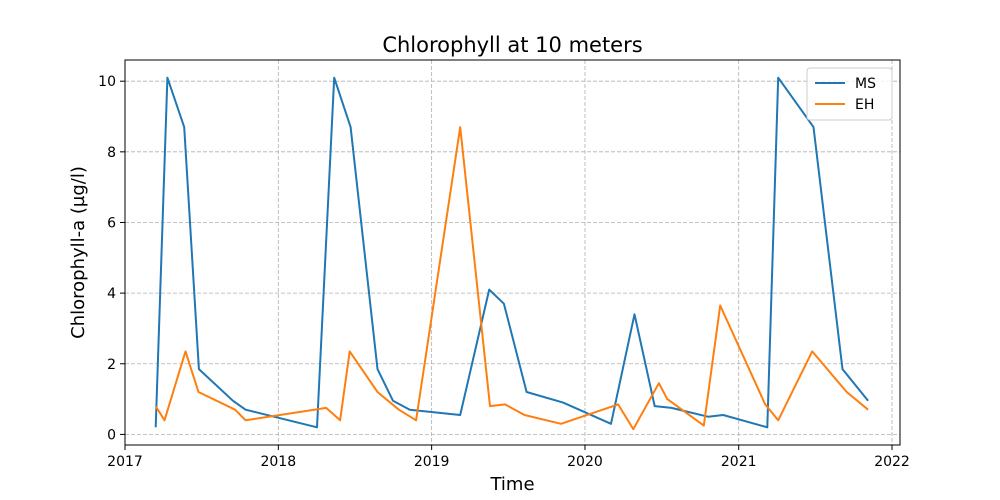 The width and height of the screenshot is (1000, 500). What do you see at coordinates (739, 462) in the screenshot?
I see `x-tick-label: 2021` at bounding box center [739, 462].